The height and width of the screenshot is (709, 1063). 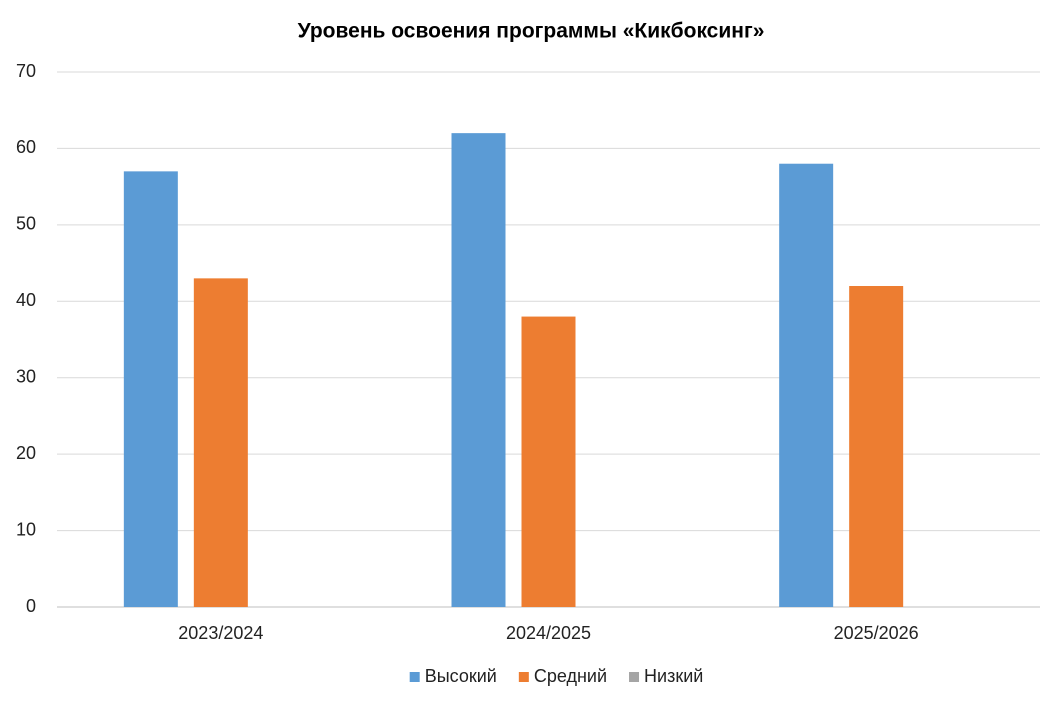 What do you see at coordinates (531, 31) in the screenshot?
I see `chart-title: Уровень освоения программы «Кикбоксинг»` at bounding box center [531, 31].